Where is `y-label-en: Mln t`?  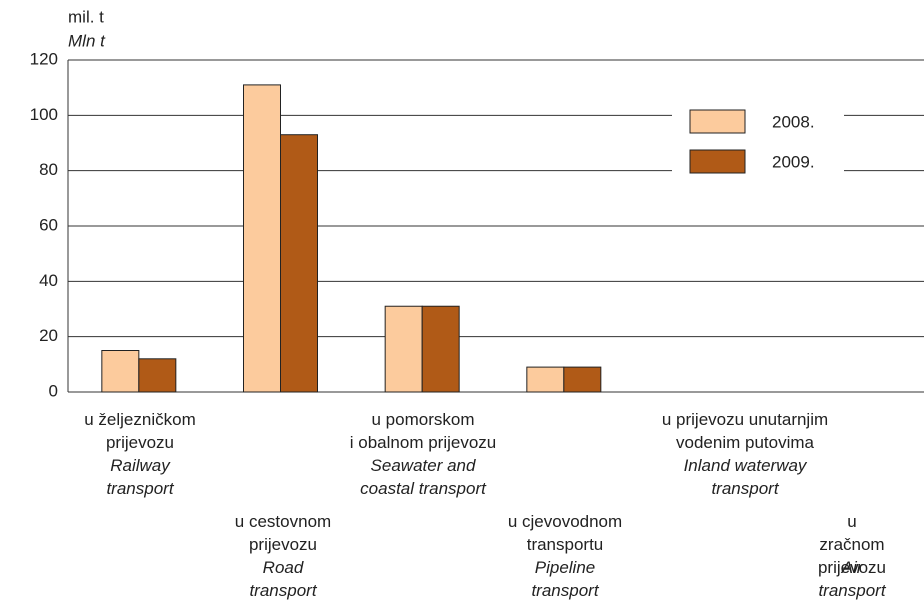 y-label-en: Mln t is located at coordinates (87, 40).